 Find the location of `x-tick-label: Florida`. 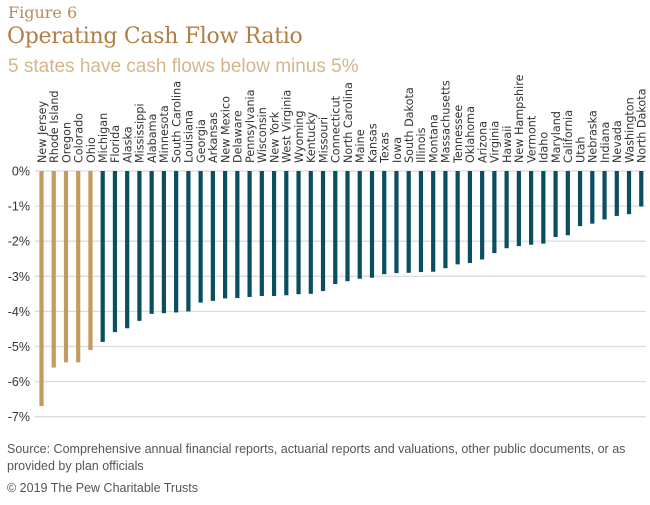

x-tick-label: Florida is located at coordinates (115, 144).